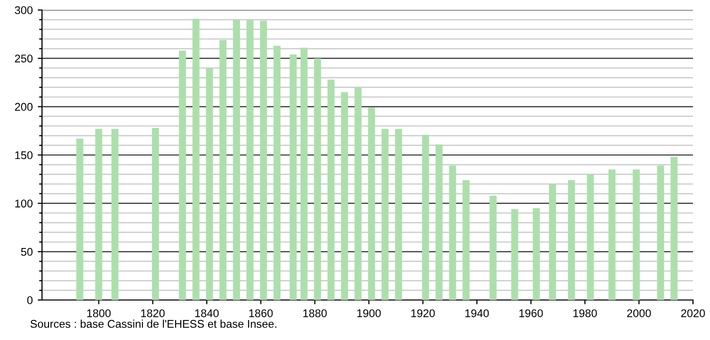  What do you see at coordinates (24, 155) in the screenshot?
I see `y-tick-label: 150` at bounding box center [24, 155].